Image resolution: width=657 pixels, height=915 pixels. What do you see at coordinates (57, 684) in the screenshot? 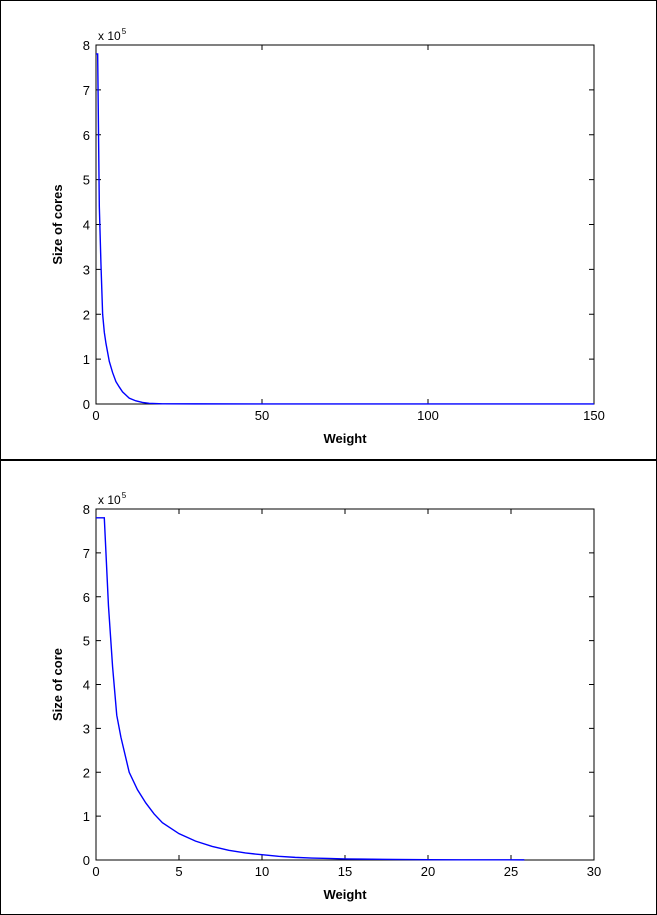
I see `y-axis-title: Size of core` at bounding box center [57, 684].